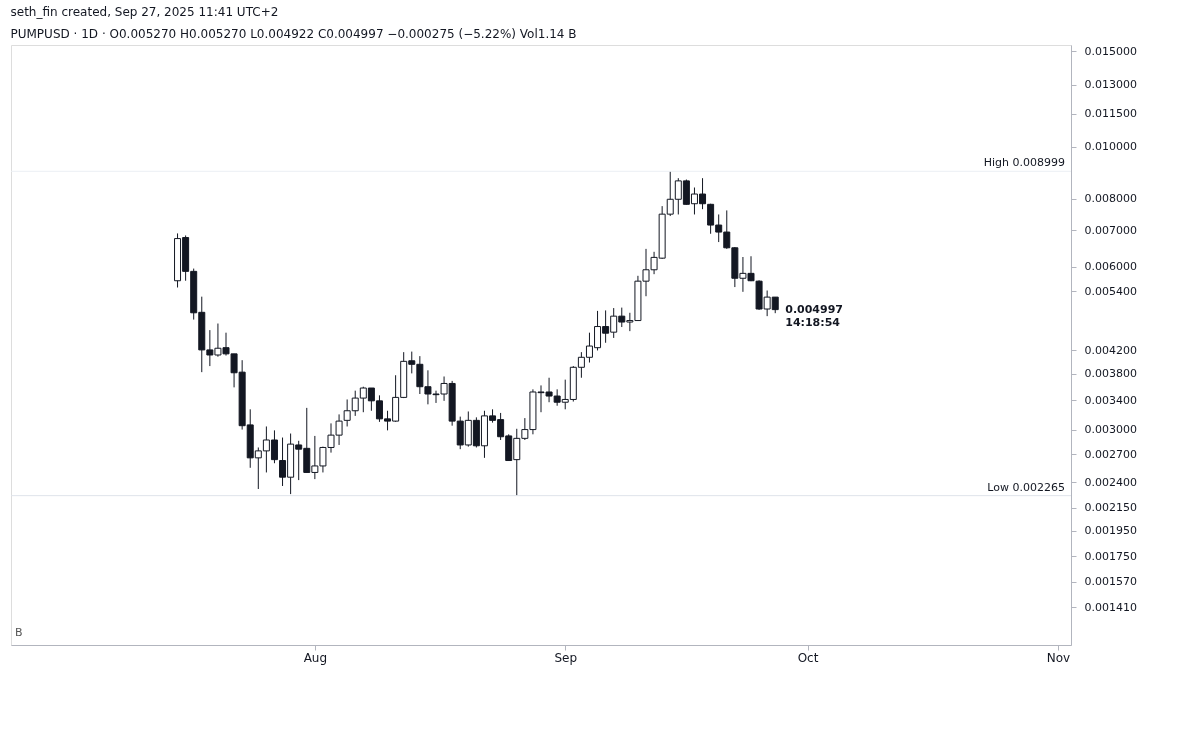 The width and height of the screenshot is (1199, 739). Describe the element at coordinates (1024, 163) in the screenshot. I see `ref-line-label: High 0.008999` at that location.